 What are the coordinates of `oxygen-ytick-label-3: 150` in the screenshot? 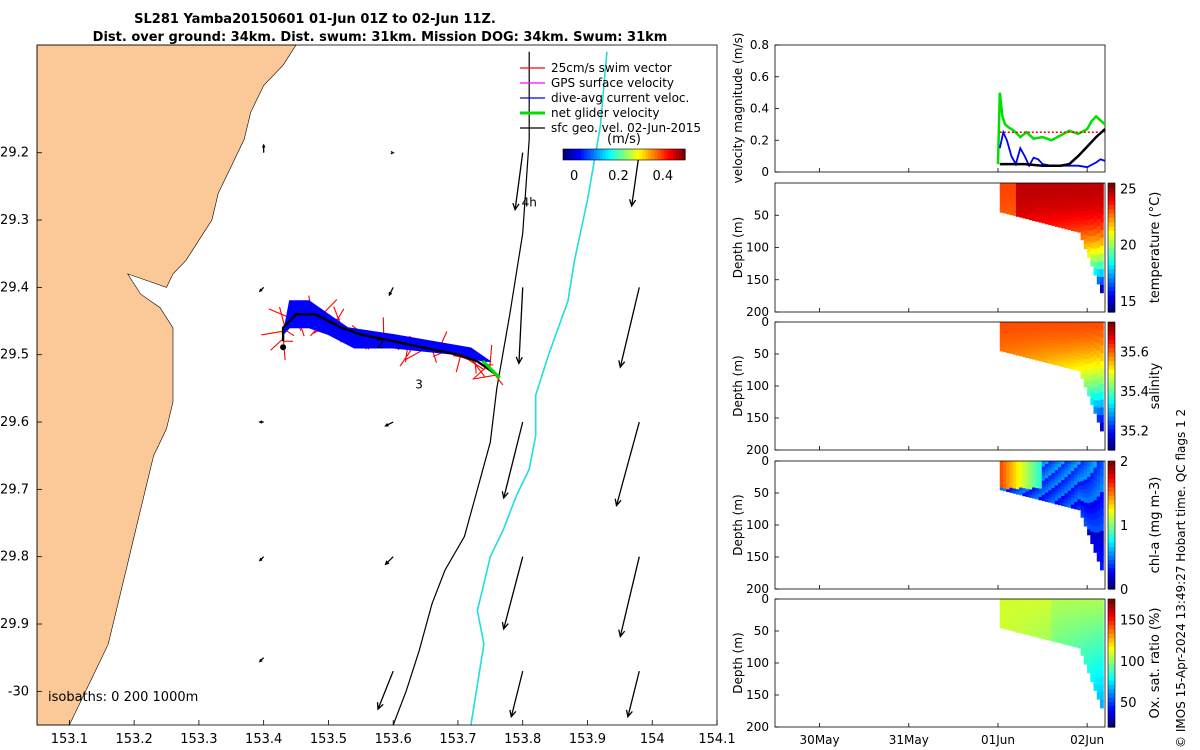 It's located at (757, 695).